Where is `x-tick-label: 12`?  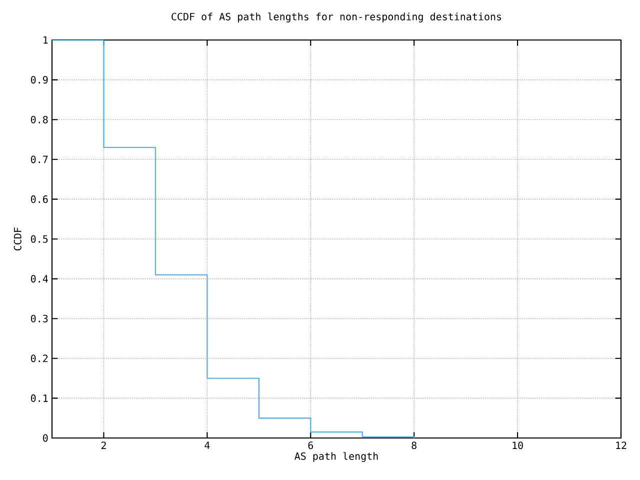
x-tick-label: 12 is located at coordinates (621, 446).